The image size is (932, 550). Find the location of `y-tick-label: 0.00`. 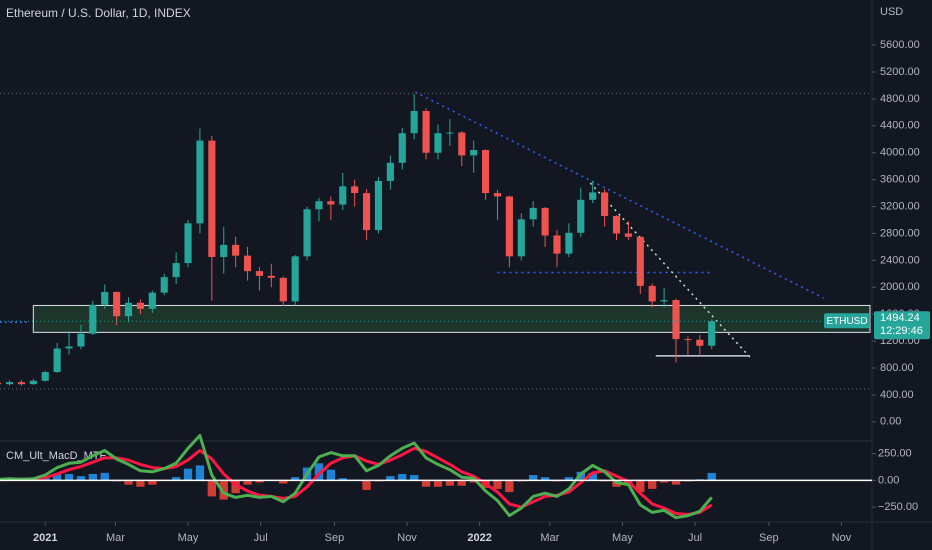

y-tick-label: 0.00 is located at coordinates (890, 422).